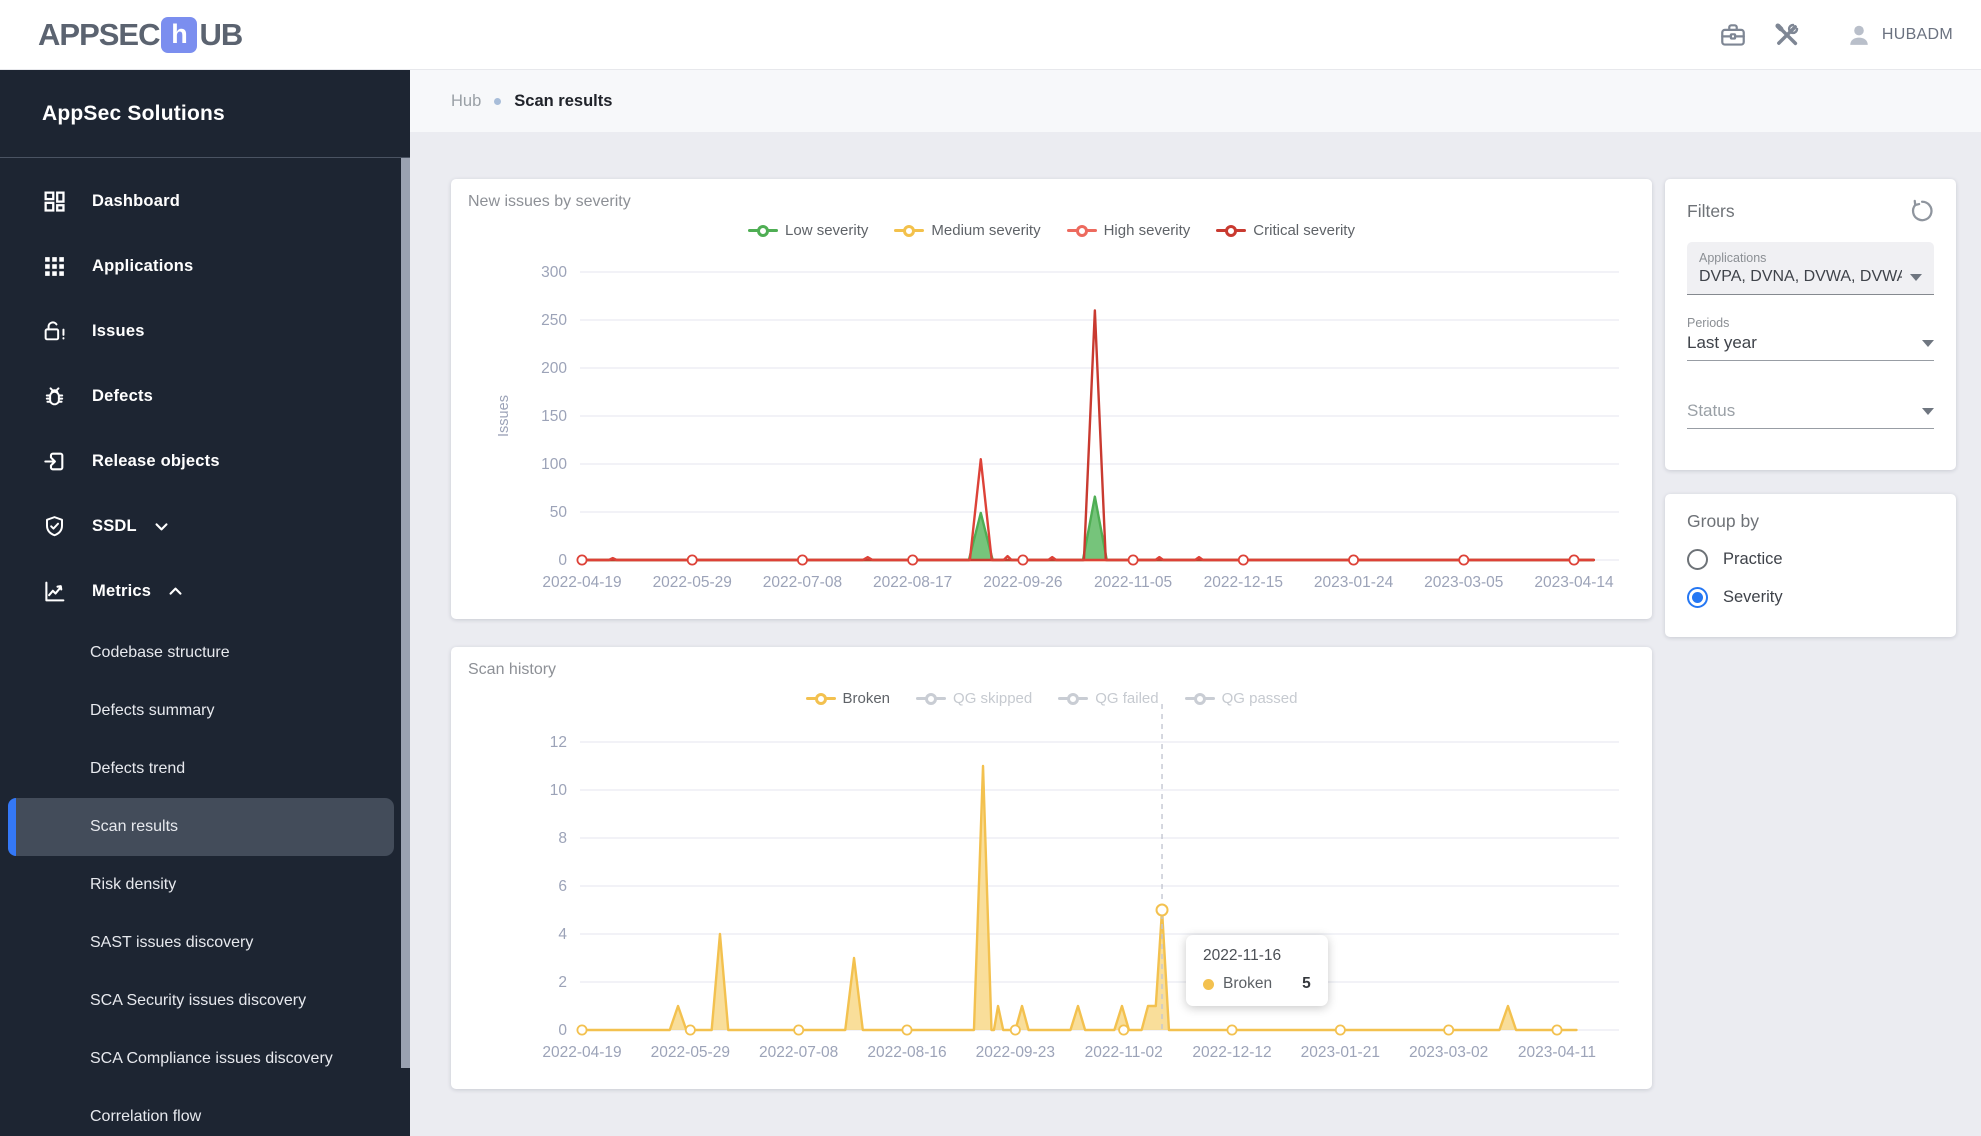 The width and height of the screenshot is (1981, 1136). Describe the element at coordinates (1340, 1052) in the screenshot. I see `svg-text: 2023-01-21` at that location.